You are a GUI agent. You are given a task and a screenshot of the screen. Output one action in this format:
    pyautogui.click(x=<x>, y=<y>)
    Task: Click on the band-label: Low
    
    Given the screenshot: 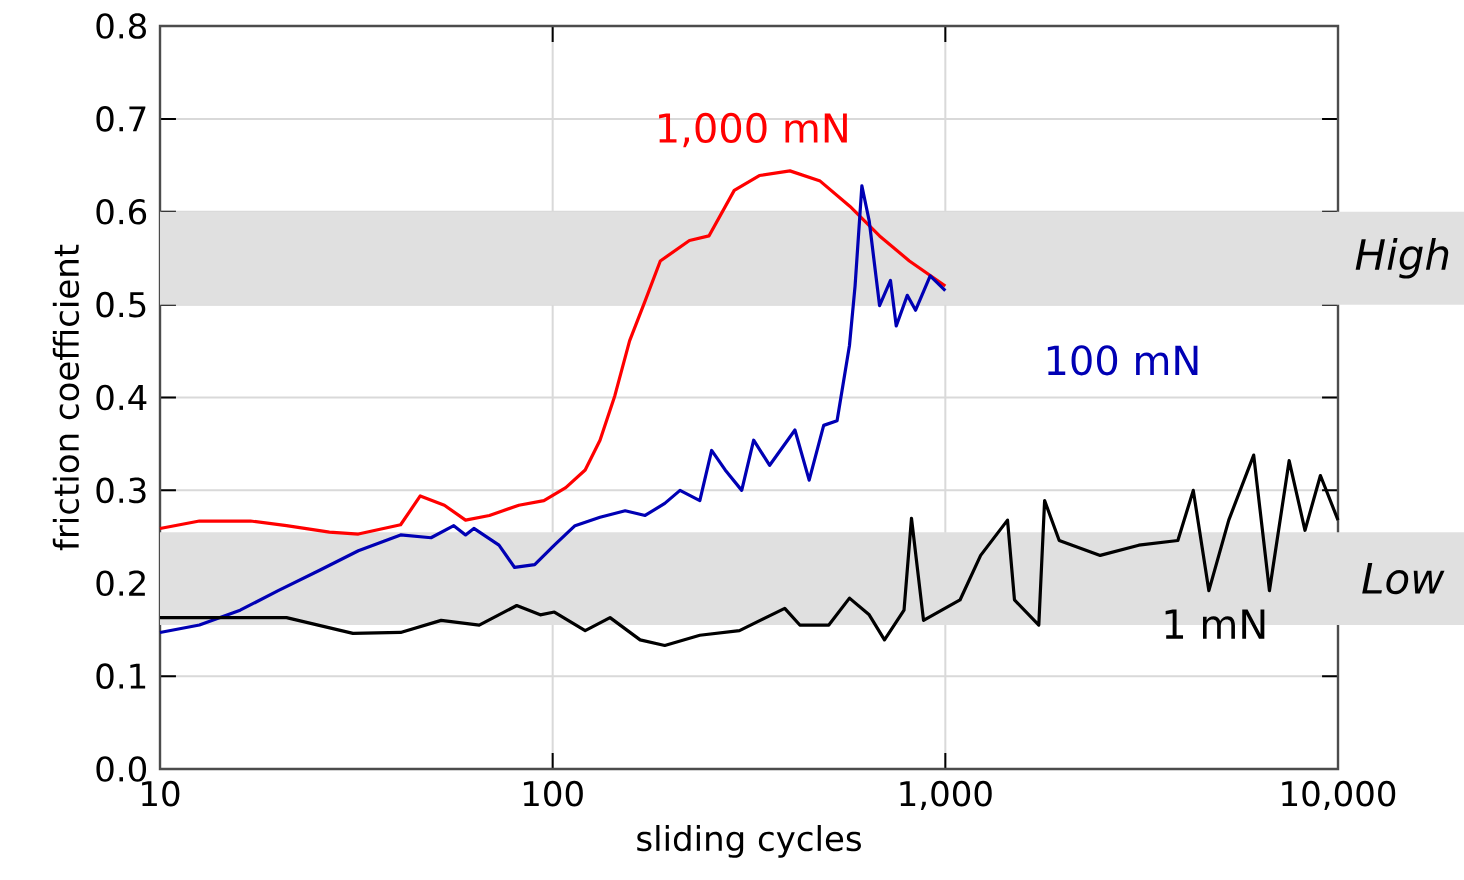 What is the action you would take?
    pyautogui.click(x=1403, y=579)
    